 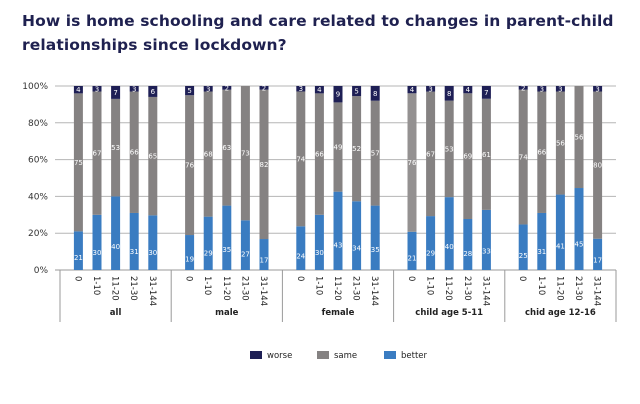 I want to click on y-axis: 0% 20% 40% 60% 80% 100%, so click(x=35, y=179).